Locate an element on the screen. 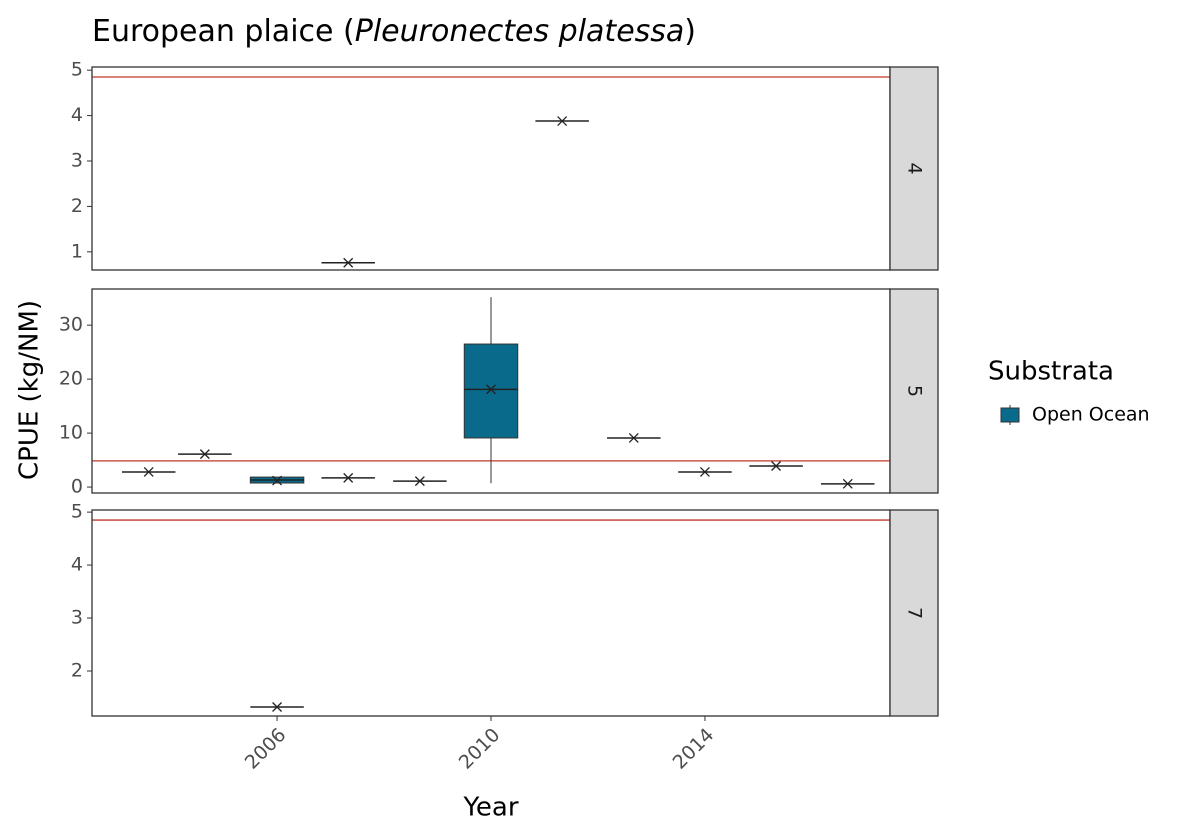 Image resolution: width=1179 pixels, height=829 pixels. title-part: ) is located at coordinates (690, 31).